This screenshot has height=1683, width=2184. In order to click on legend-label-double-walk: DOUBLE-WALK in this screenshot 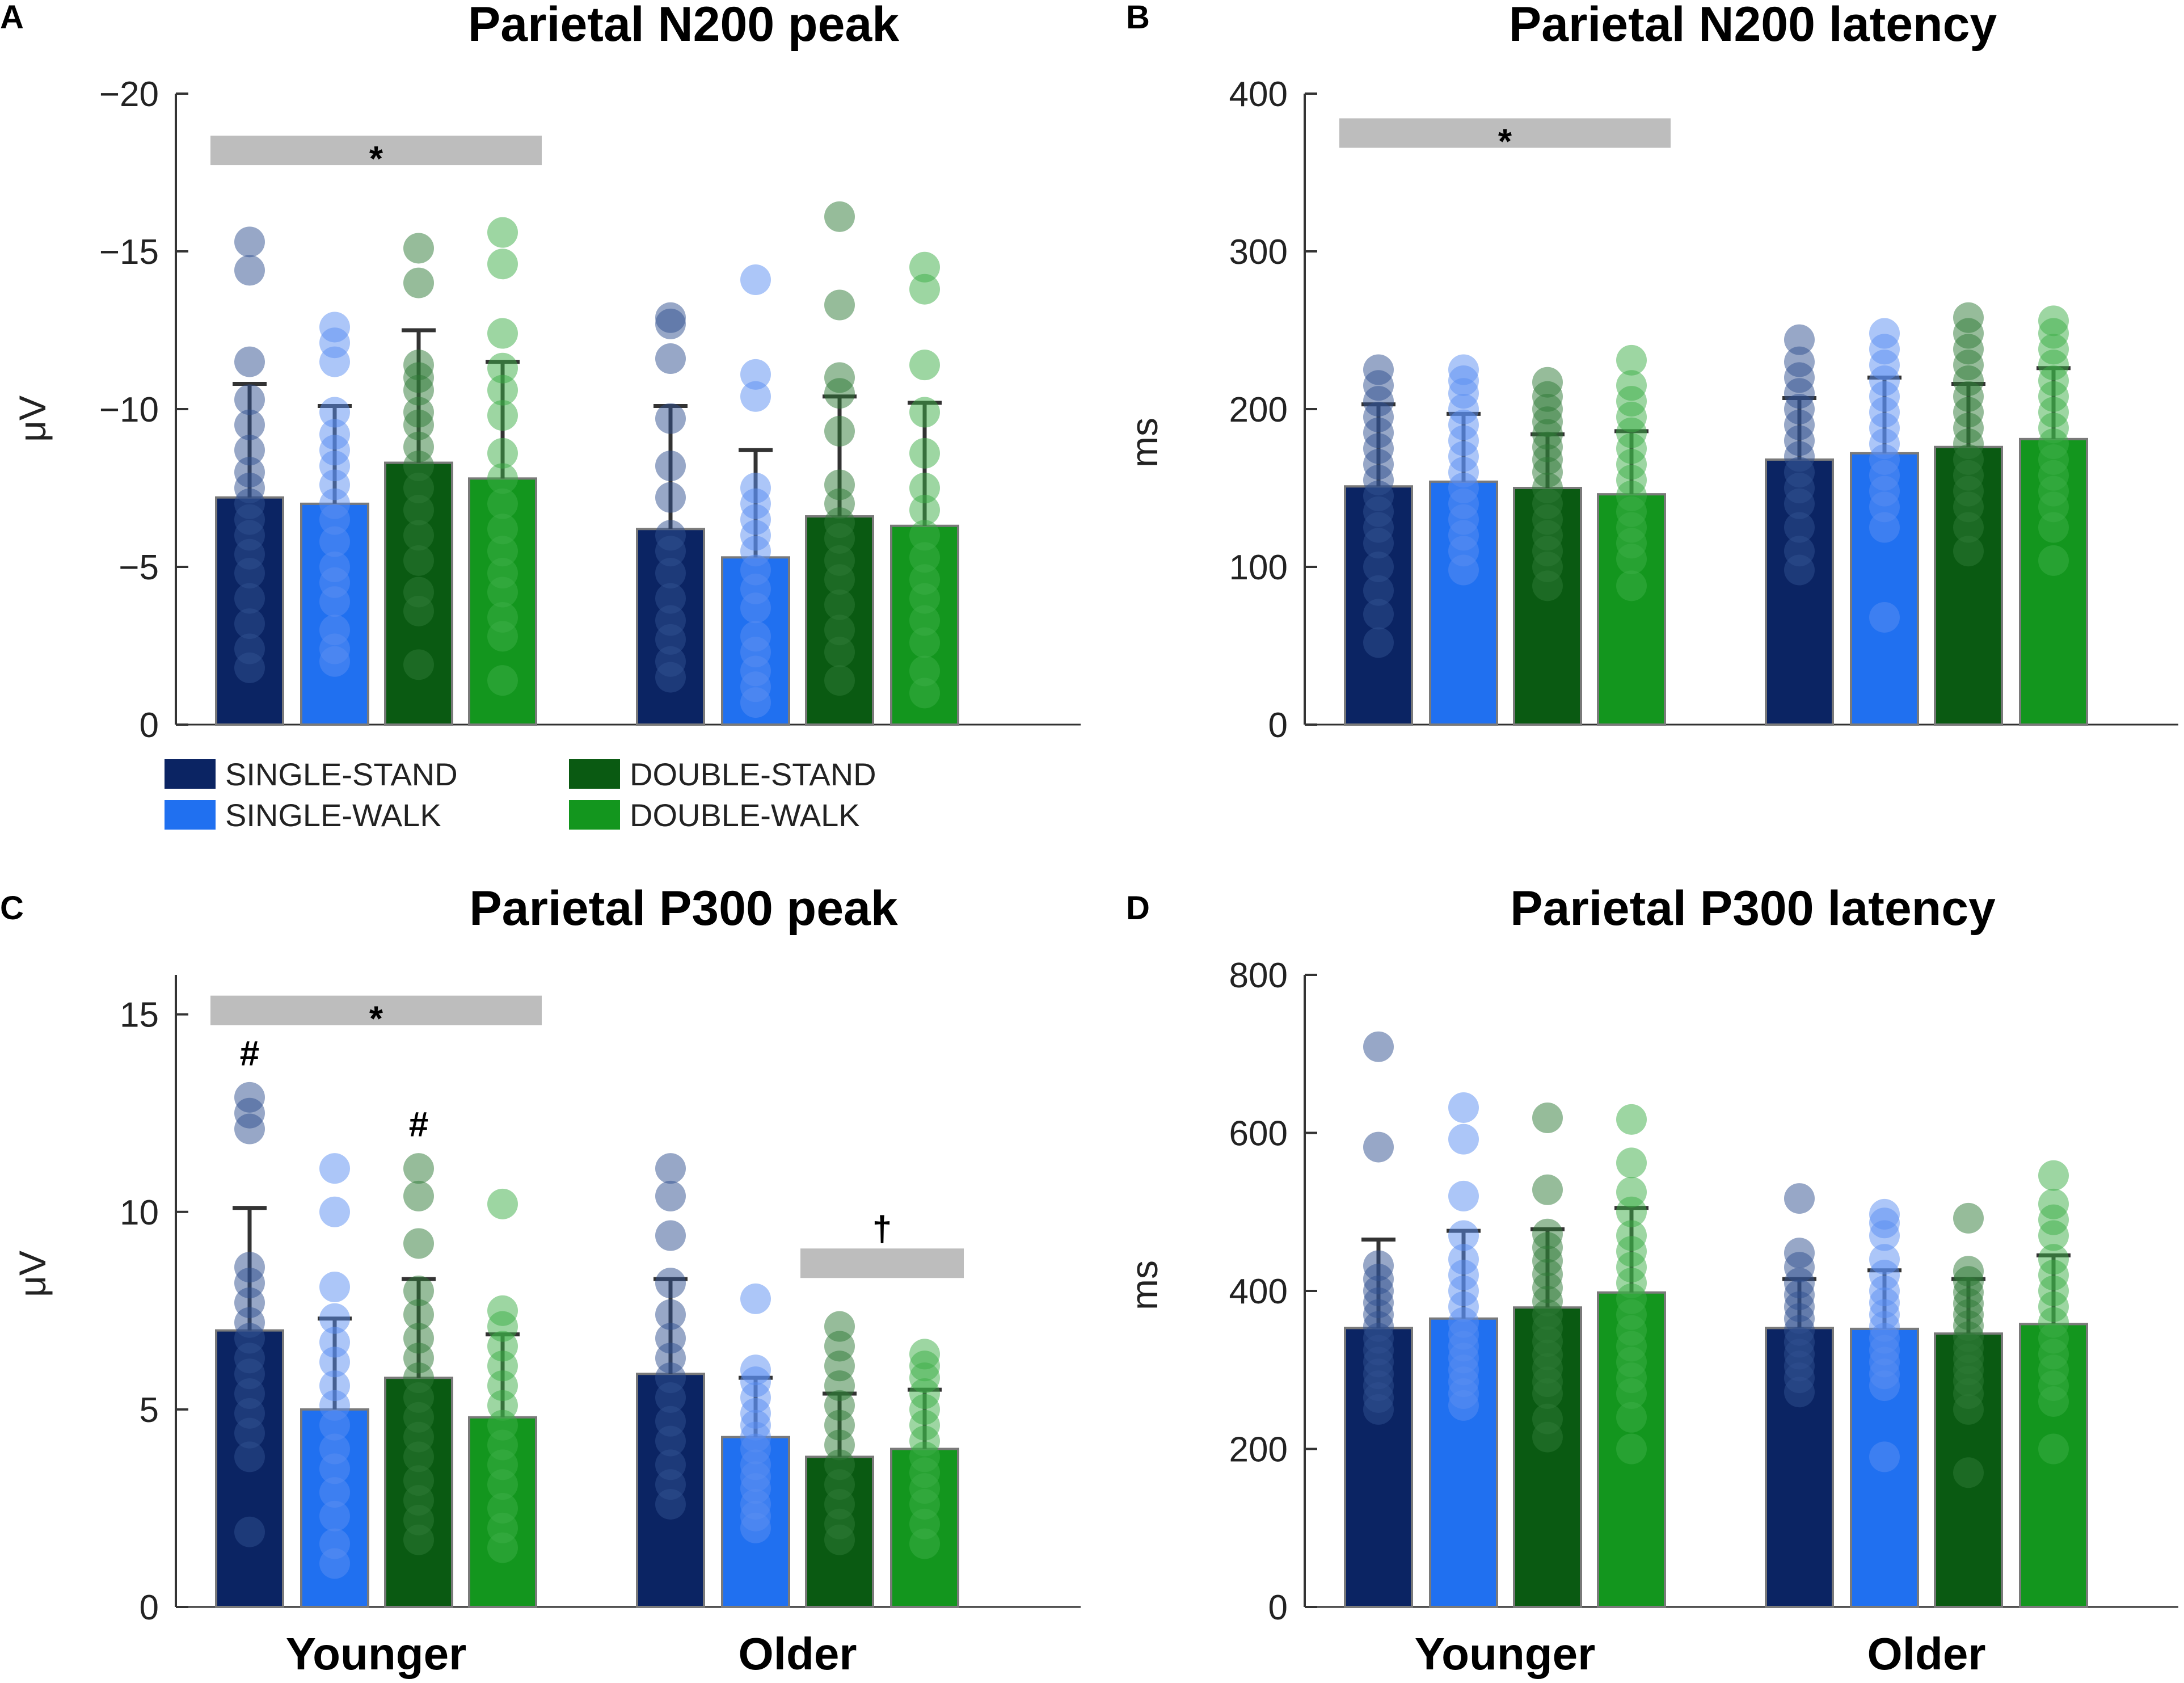, I will do `click(745, 815)`.